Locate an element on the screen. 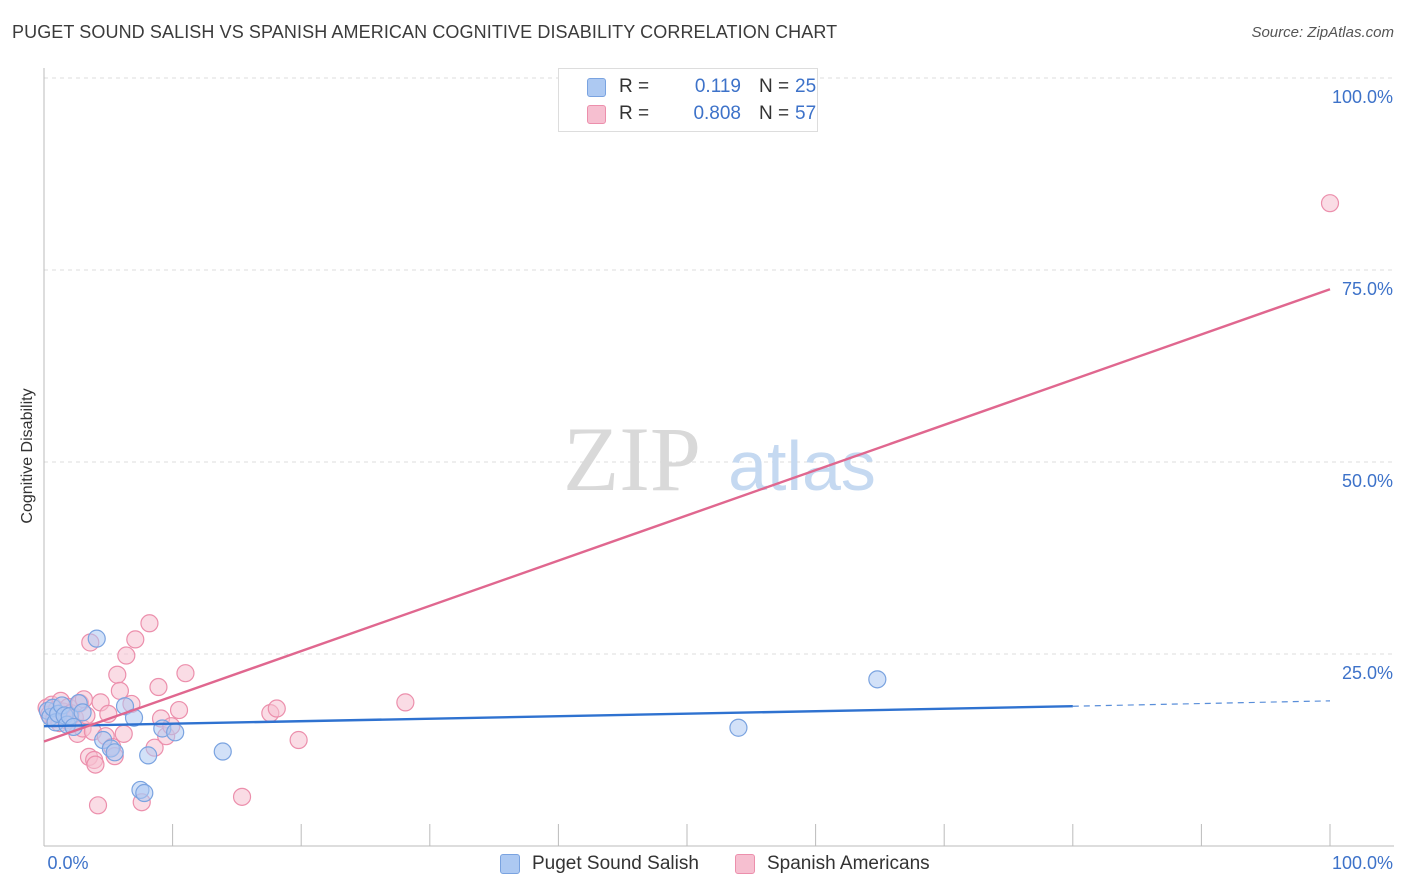 The height and width of the screenshot is (892, 1406). n-value: 57 is located at coordinates (806, 113).